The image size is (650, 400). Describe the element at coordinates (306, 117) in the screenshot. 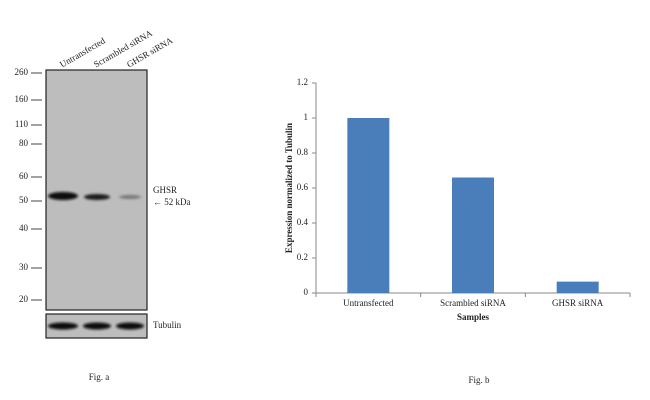

I see `y-tick-label: 1` at that location.